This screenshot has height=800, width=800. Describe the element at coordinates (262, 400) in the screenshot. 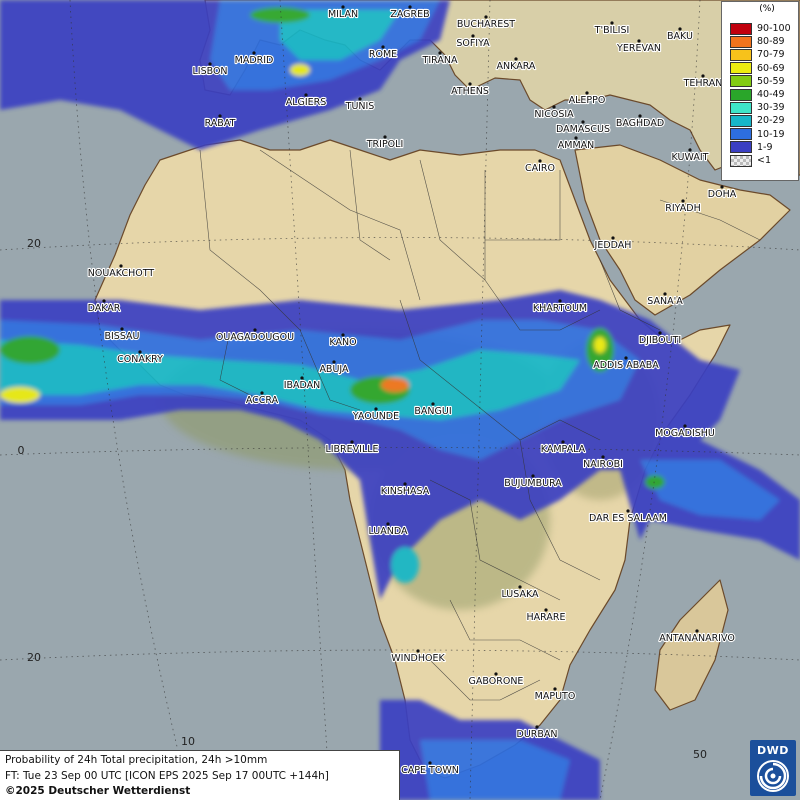

I see `city-label: ACCRA` at that location.